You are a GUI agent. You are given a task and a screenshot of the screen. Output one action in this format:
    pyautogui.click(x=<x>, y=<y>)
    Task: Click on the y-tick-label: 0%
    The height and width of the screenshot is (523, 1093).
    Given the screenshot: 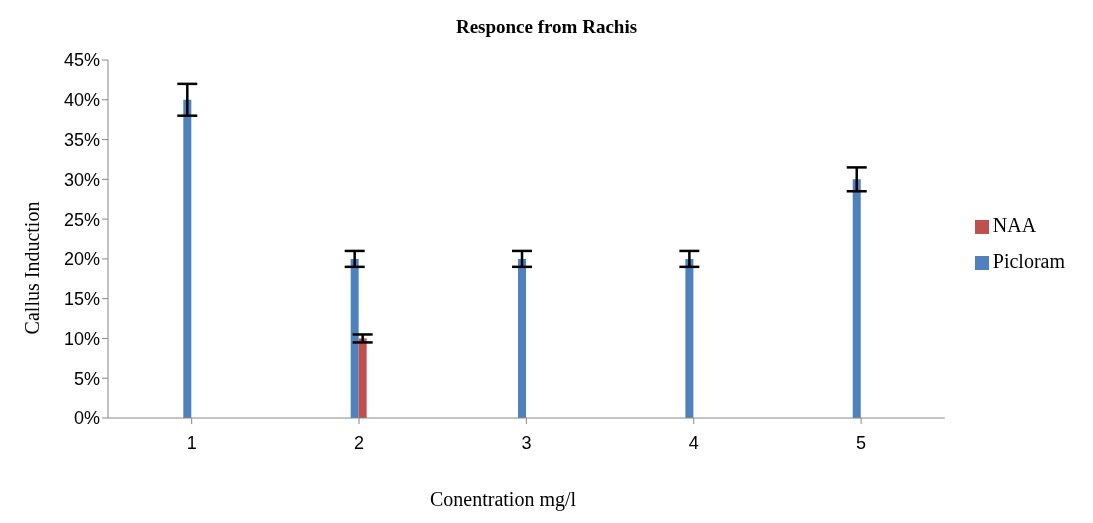 What is the action you would take?
    pyautogui.click(x=86, y=418)
    